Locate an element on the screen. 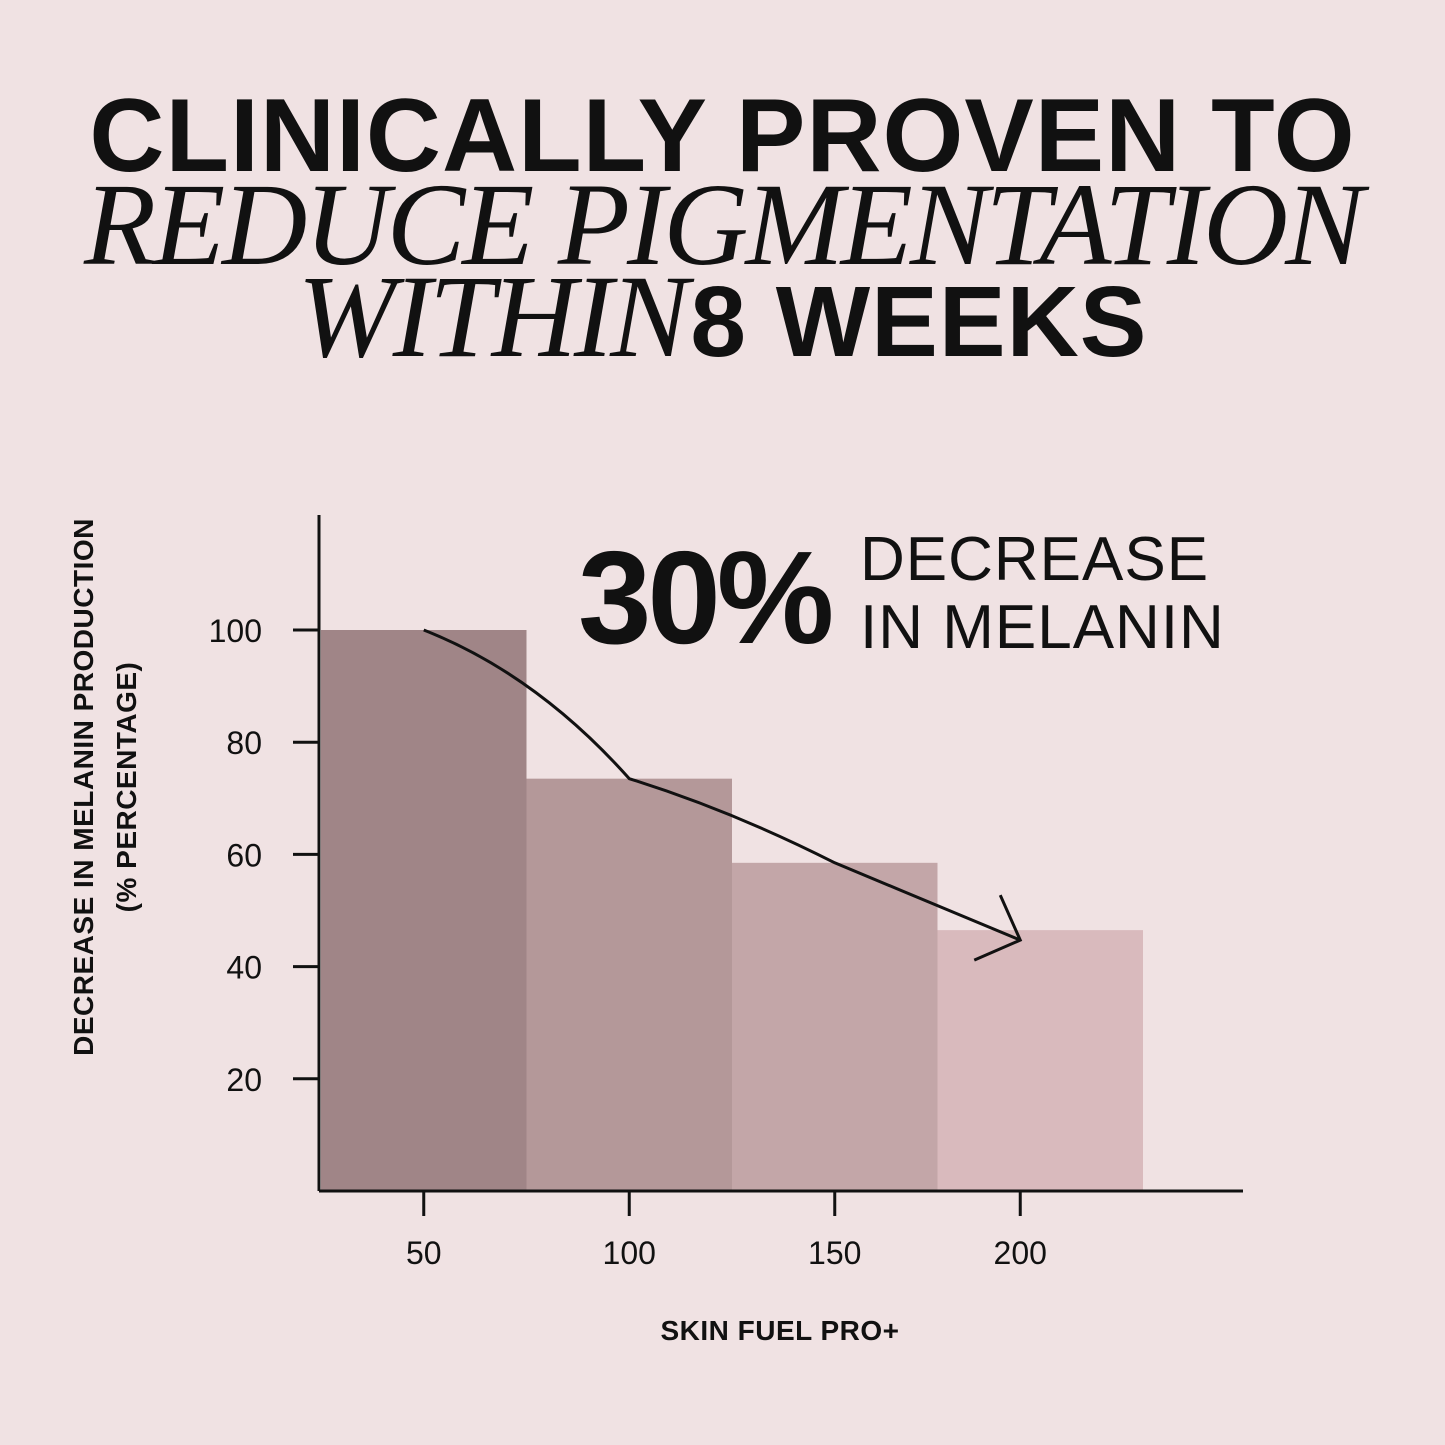 The image size is (1445, 1445). headline-line-3-bold: 8 WEEKS is located at coordinates (919, 322).